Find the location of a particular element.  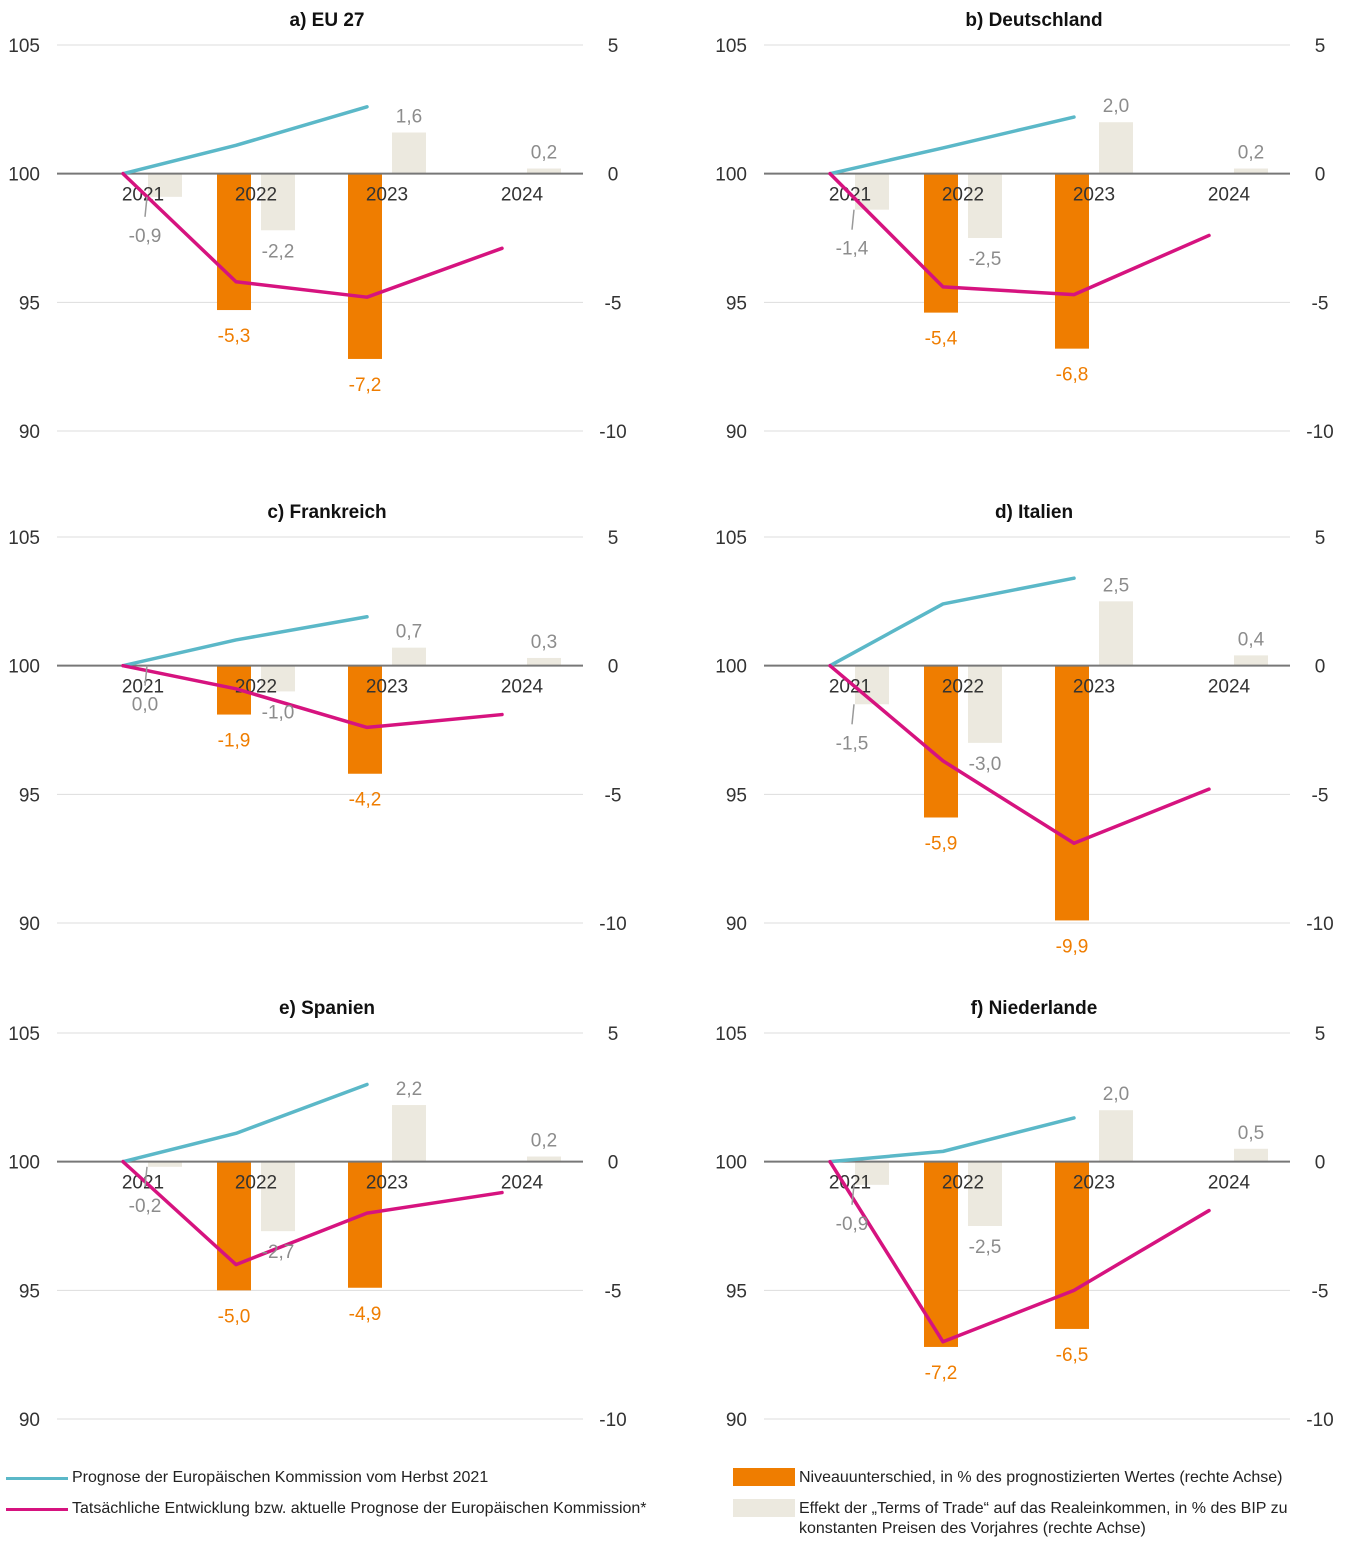

legend-swatch-prognose is located at coordinates (37, 1478).